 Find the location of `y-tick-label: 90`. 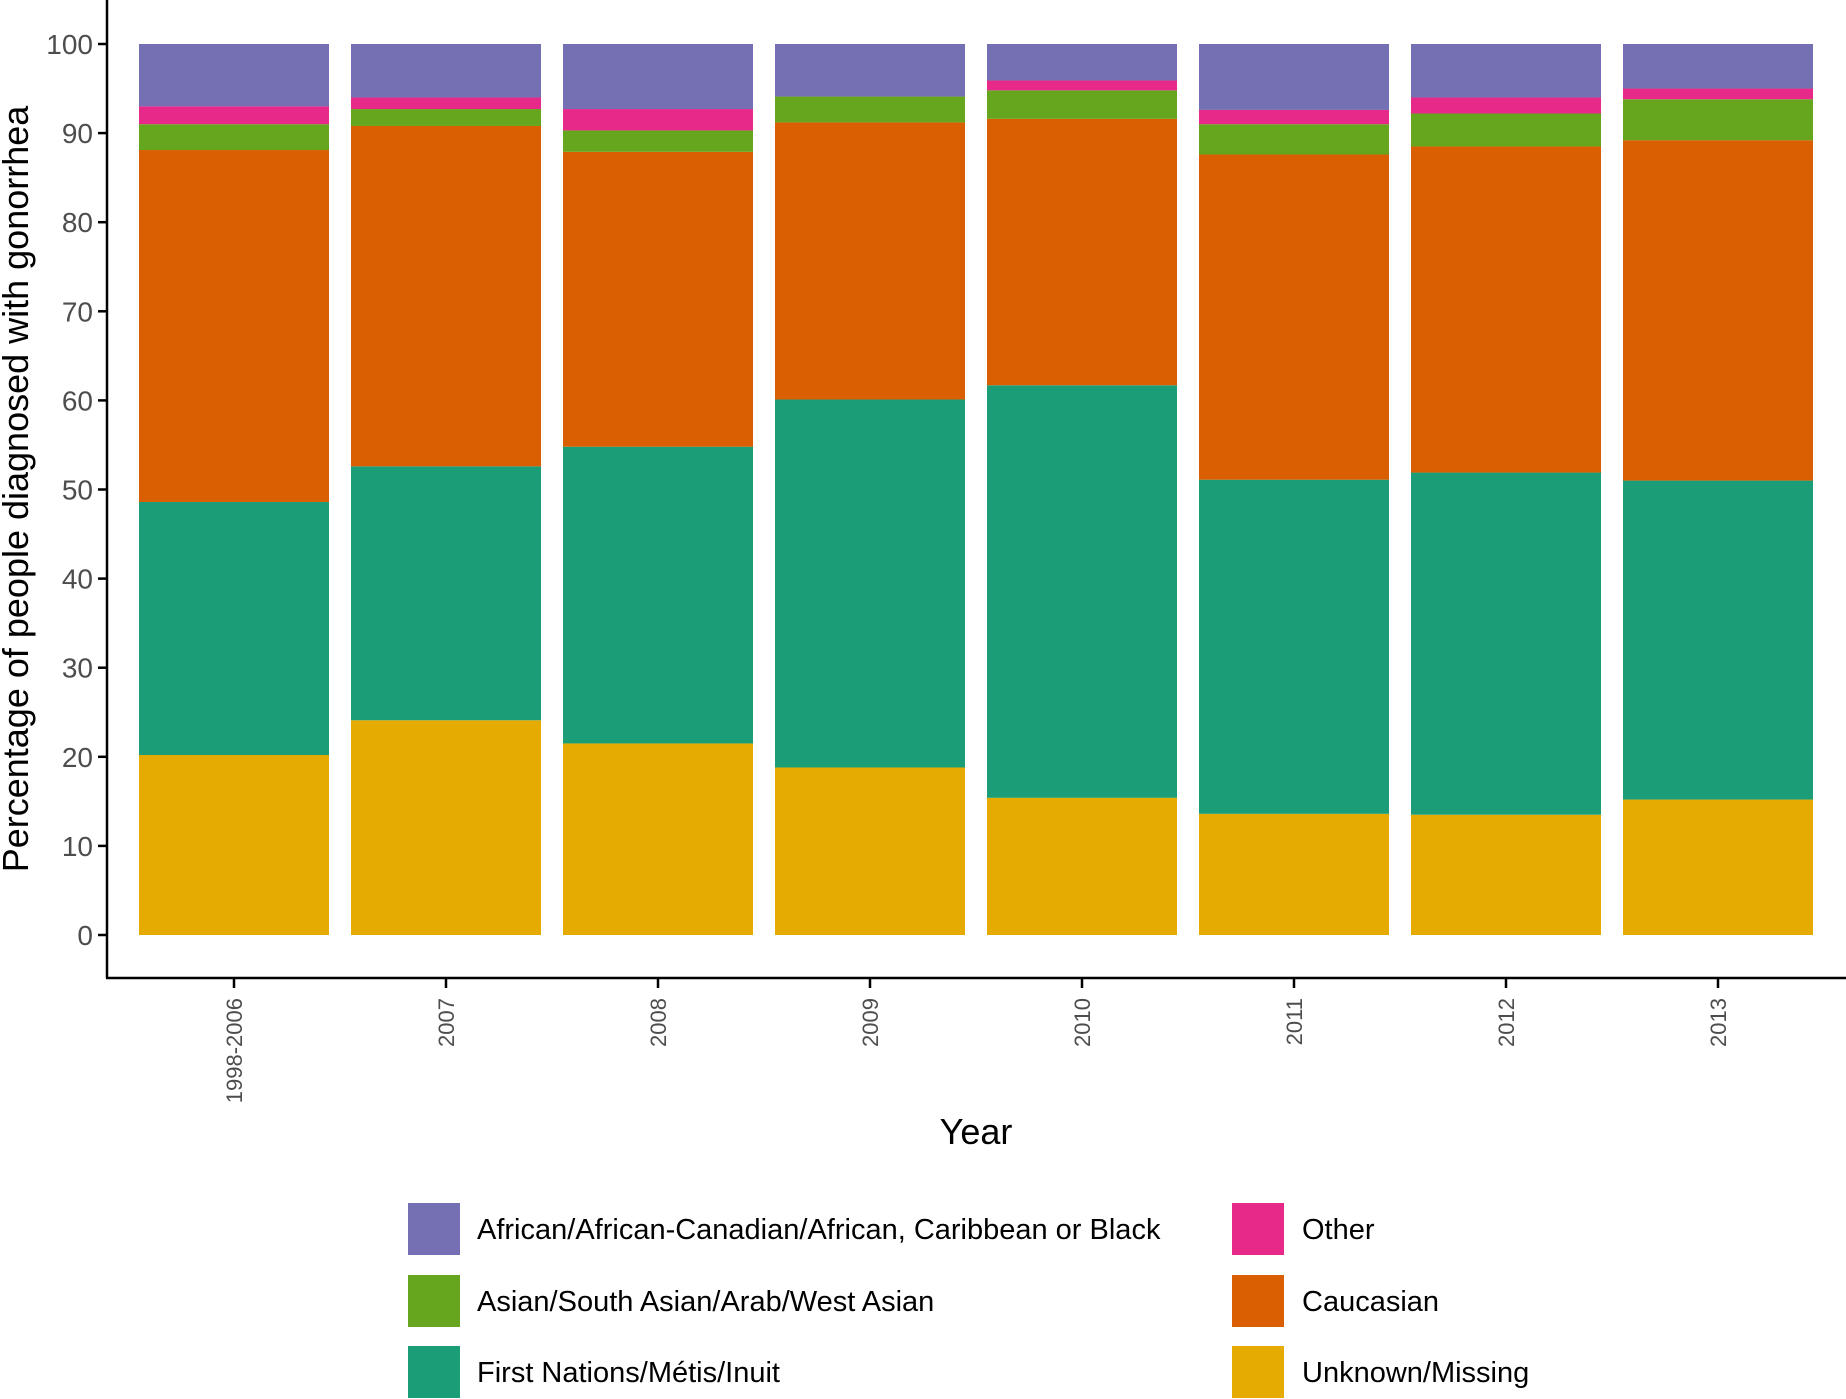

y-tick-label: 90 is located at coordinates (77, 133).